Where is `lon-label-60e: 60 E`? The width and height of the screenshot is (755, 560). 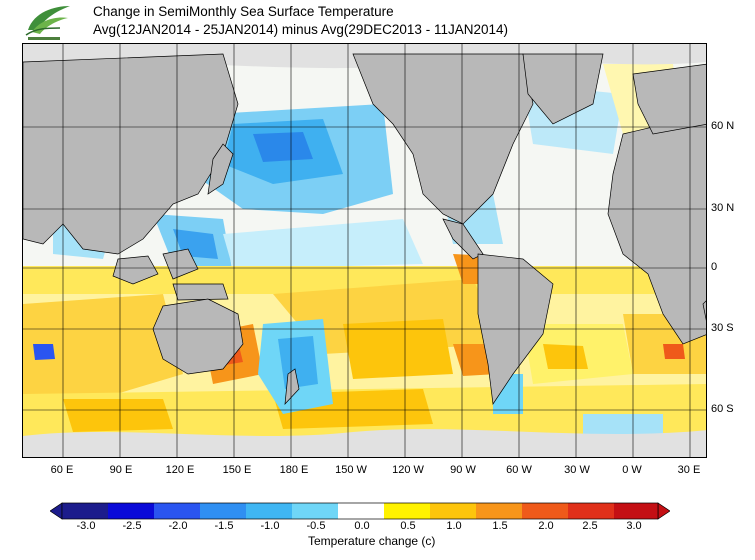 lon-label-60e: 60 E is located at coordinates (62, 470).